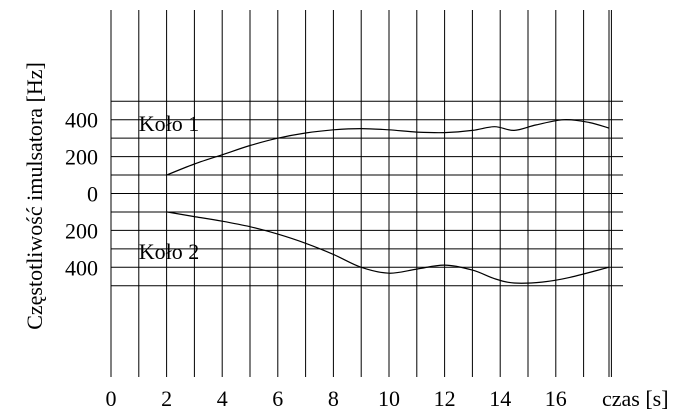 The image size is (682, 411). Describe the element at coordinates (166, 398) in the screenshot. I see `x-tick-label: 2` at that location.